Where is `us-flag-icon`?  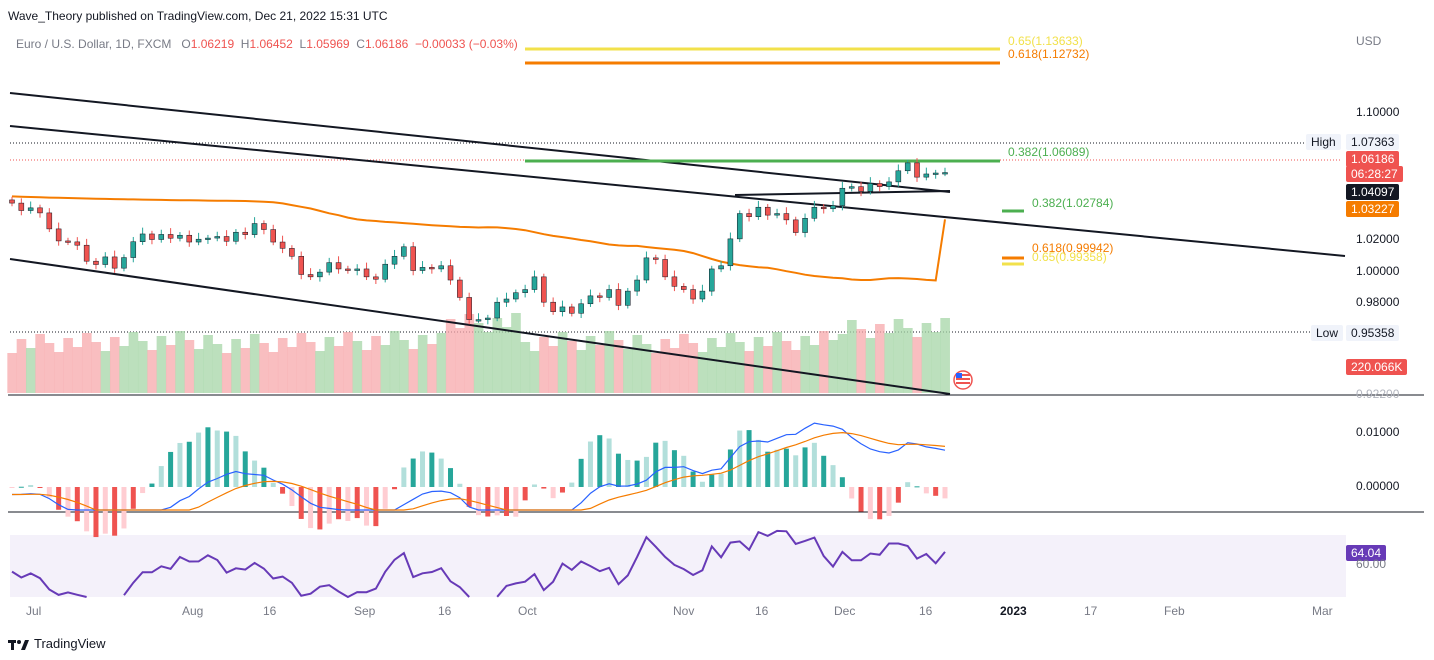
us-flag-icon is located at coordinates (963, 380).